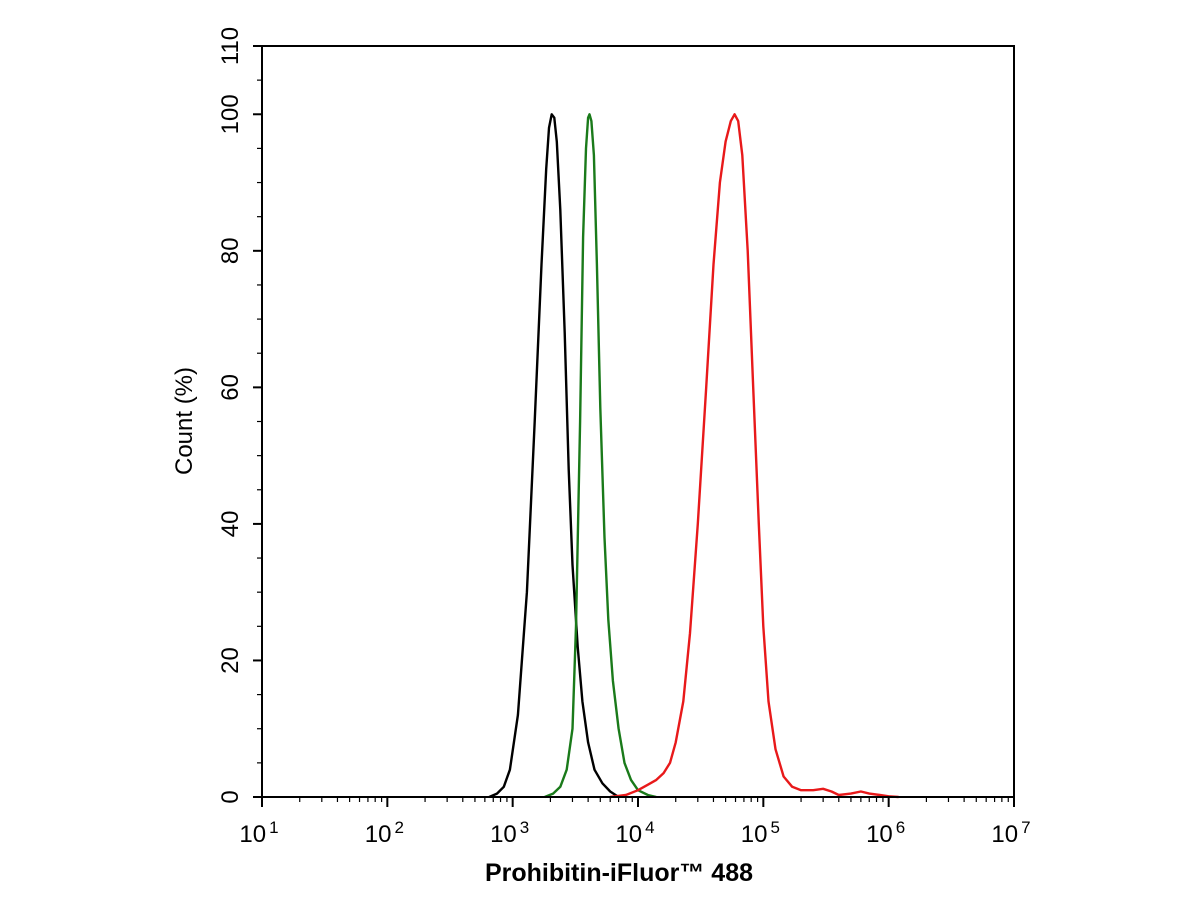 The width and height of the screenshot is (1200, 900). What do you see at coordinates (885, 833) in the screenshot?
I see `x-tick-label: 10 6` at bounding box center [885, 833].